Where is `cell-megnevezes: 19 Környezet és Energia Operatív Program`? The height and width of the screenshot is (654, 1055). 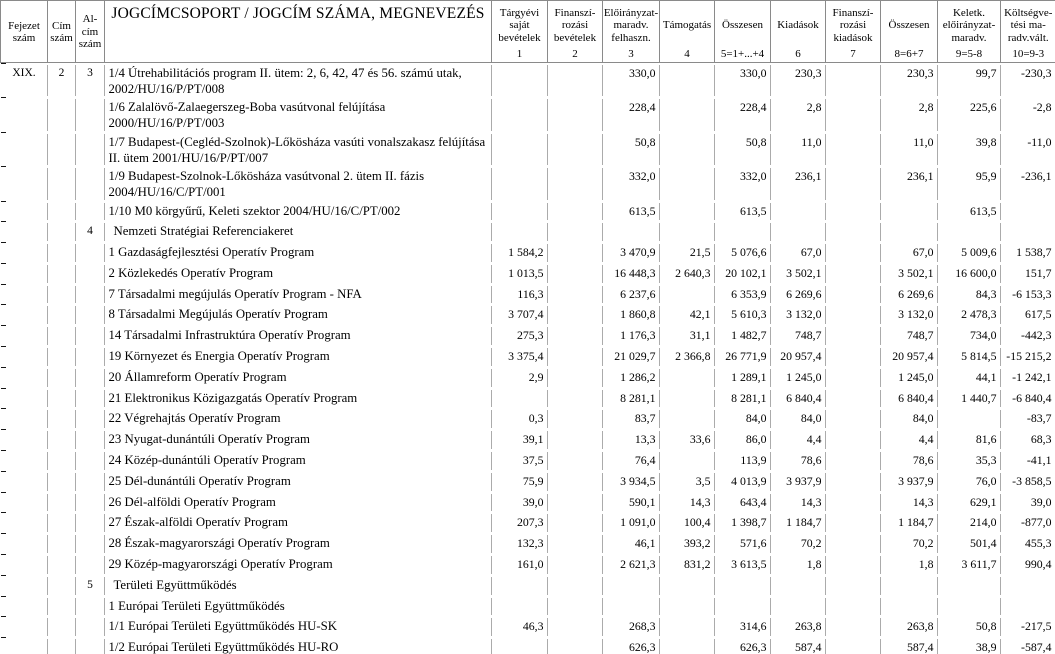 cell-megnevezes: 19 Környezet és Energia Operatív Program is located at coordinates (298, 357).